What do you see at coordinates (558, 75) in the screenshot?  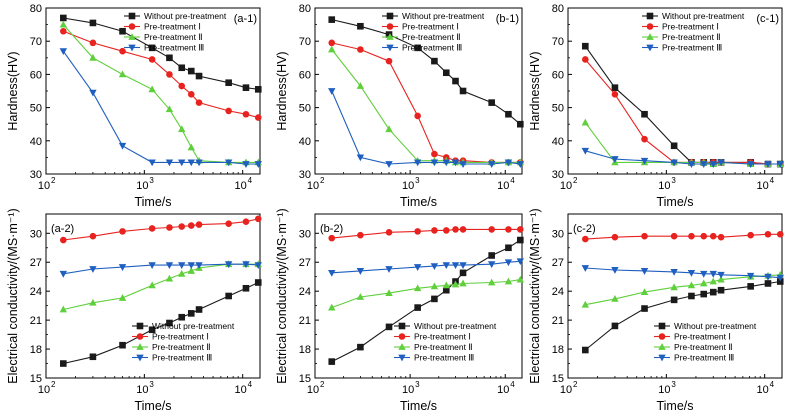 I see `y-tick-label: 60` at bounding box center [558, 75].